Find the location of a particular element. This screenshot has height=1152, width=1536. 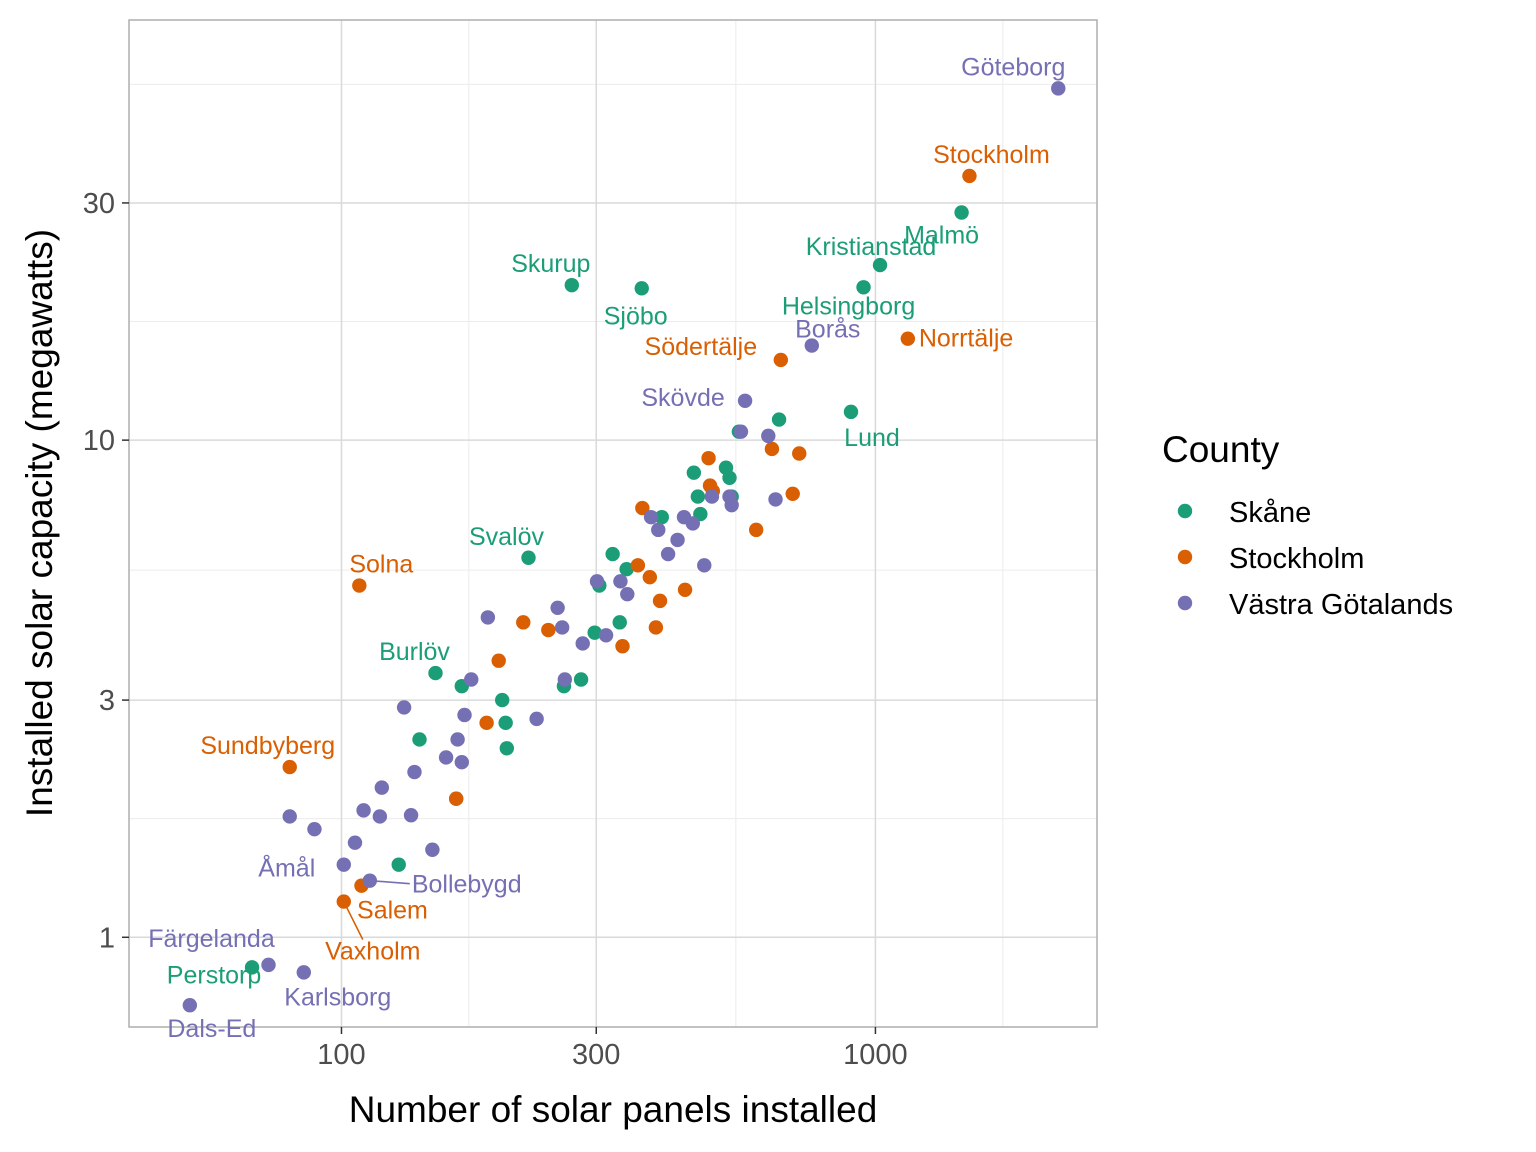

y-tick-label-1: 3 is located at coordinates (107, 701).